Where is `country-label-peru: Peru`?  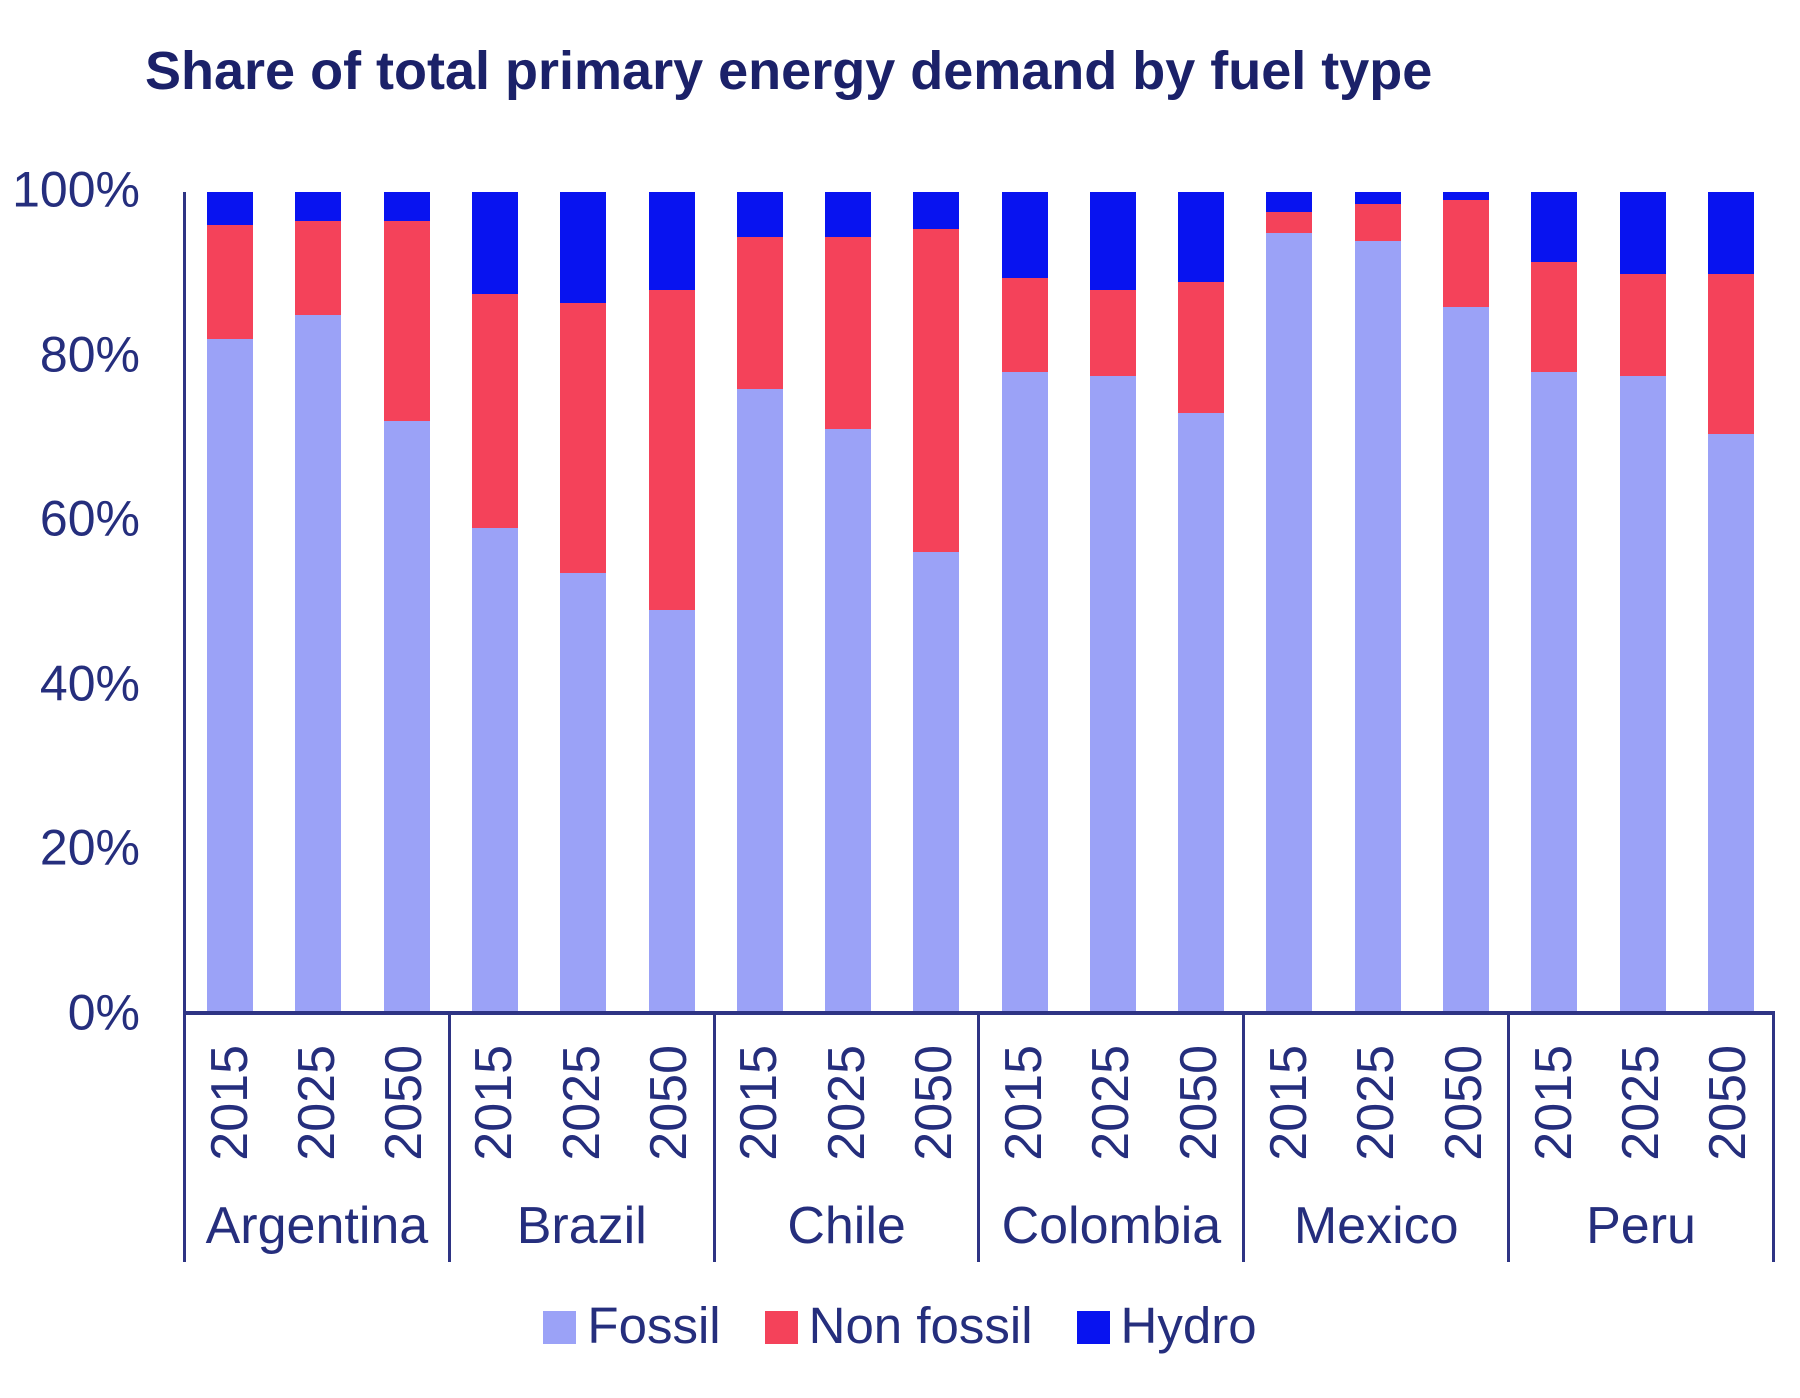 country-label-peru: Peru is located at coordinates (1641, 1226).